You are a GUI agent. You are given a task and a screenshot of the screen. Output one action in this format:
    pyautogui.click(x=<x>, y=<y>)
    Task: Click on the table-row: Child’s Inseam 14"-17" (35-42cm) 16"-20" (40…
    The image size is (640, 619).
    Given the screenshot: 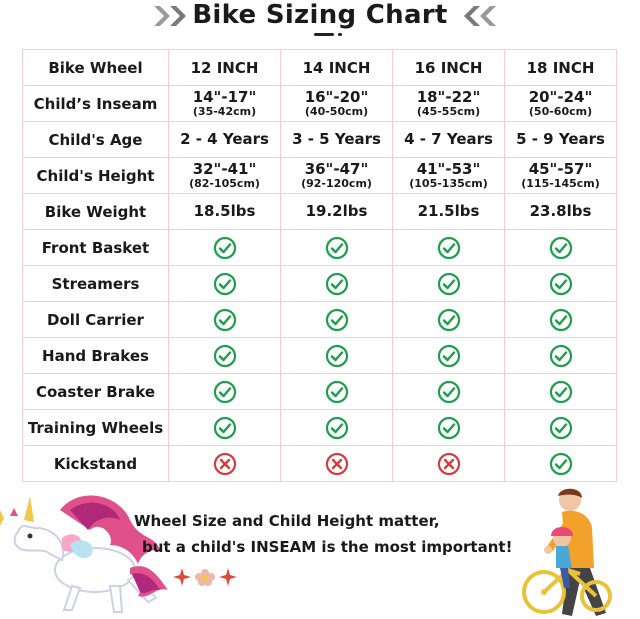 What is the action you would take?
    pyautogui.click(x=319, y=103)
    